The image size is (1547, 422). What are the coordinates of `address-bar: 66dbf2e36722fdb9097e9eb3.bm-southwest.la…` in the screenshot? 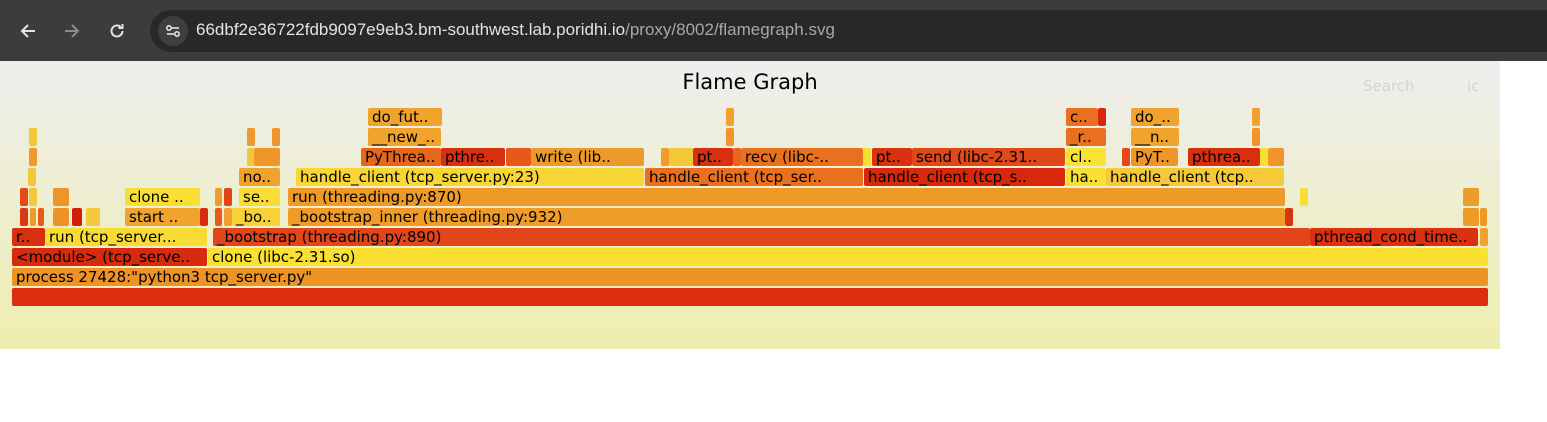 It's located at (848, 31).